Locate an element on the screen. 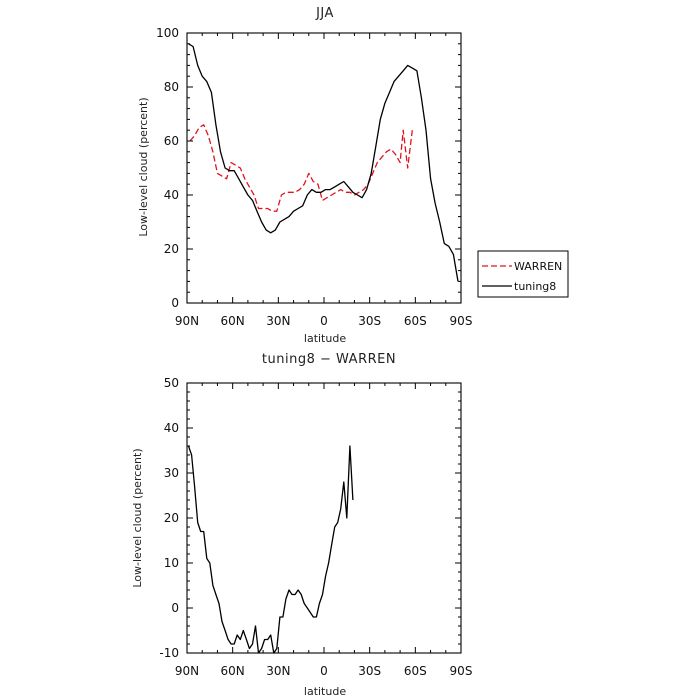  x-tick-label-top: 90S is located at coordinates (461, 321).